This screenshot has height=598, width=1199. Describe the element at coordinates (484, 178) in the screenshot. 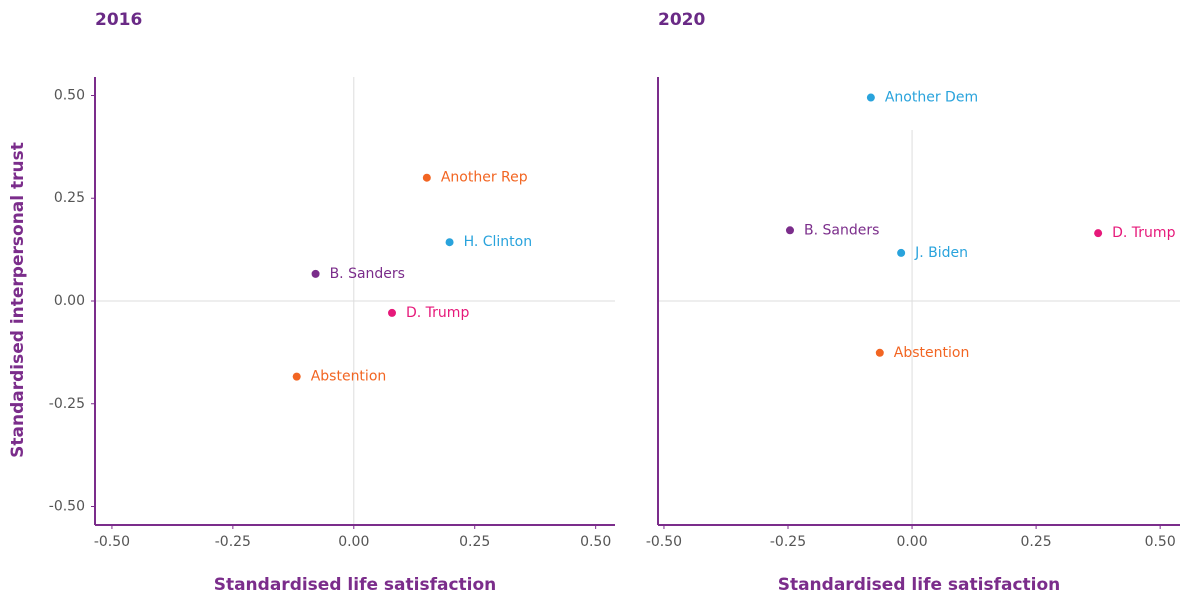

I see `point-label: Another Rep` at that location.